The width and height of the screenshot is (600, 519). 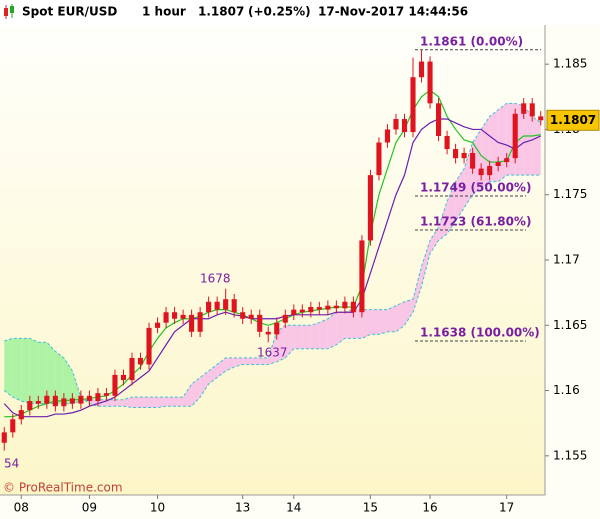 What do you see at coordinates (471, 41) in the screenshot?
I see `fib-label: 1.1861 (0.00%)` at bounding box center [471, 41].